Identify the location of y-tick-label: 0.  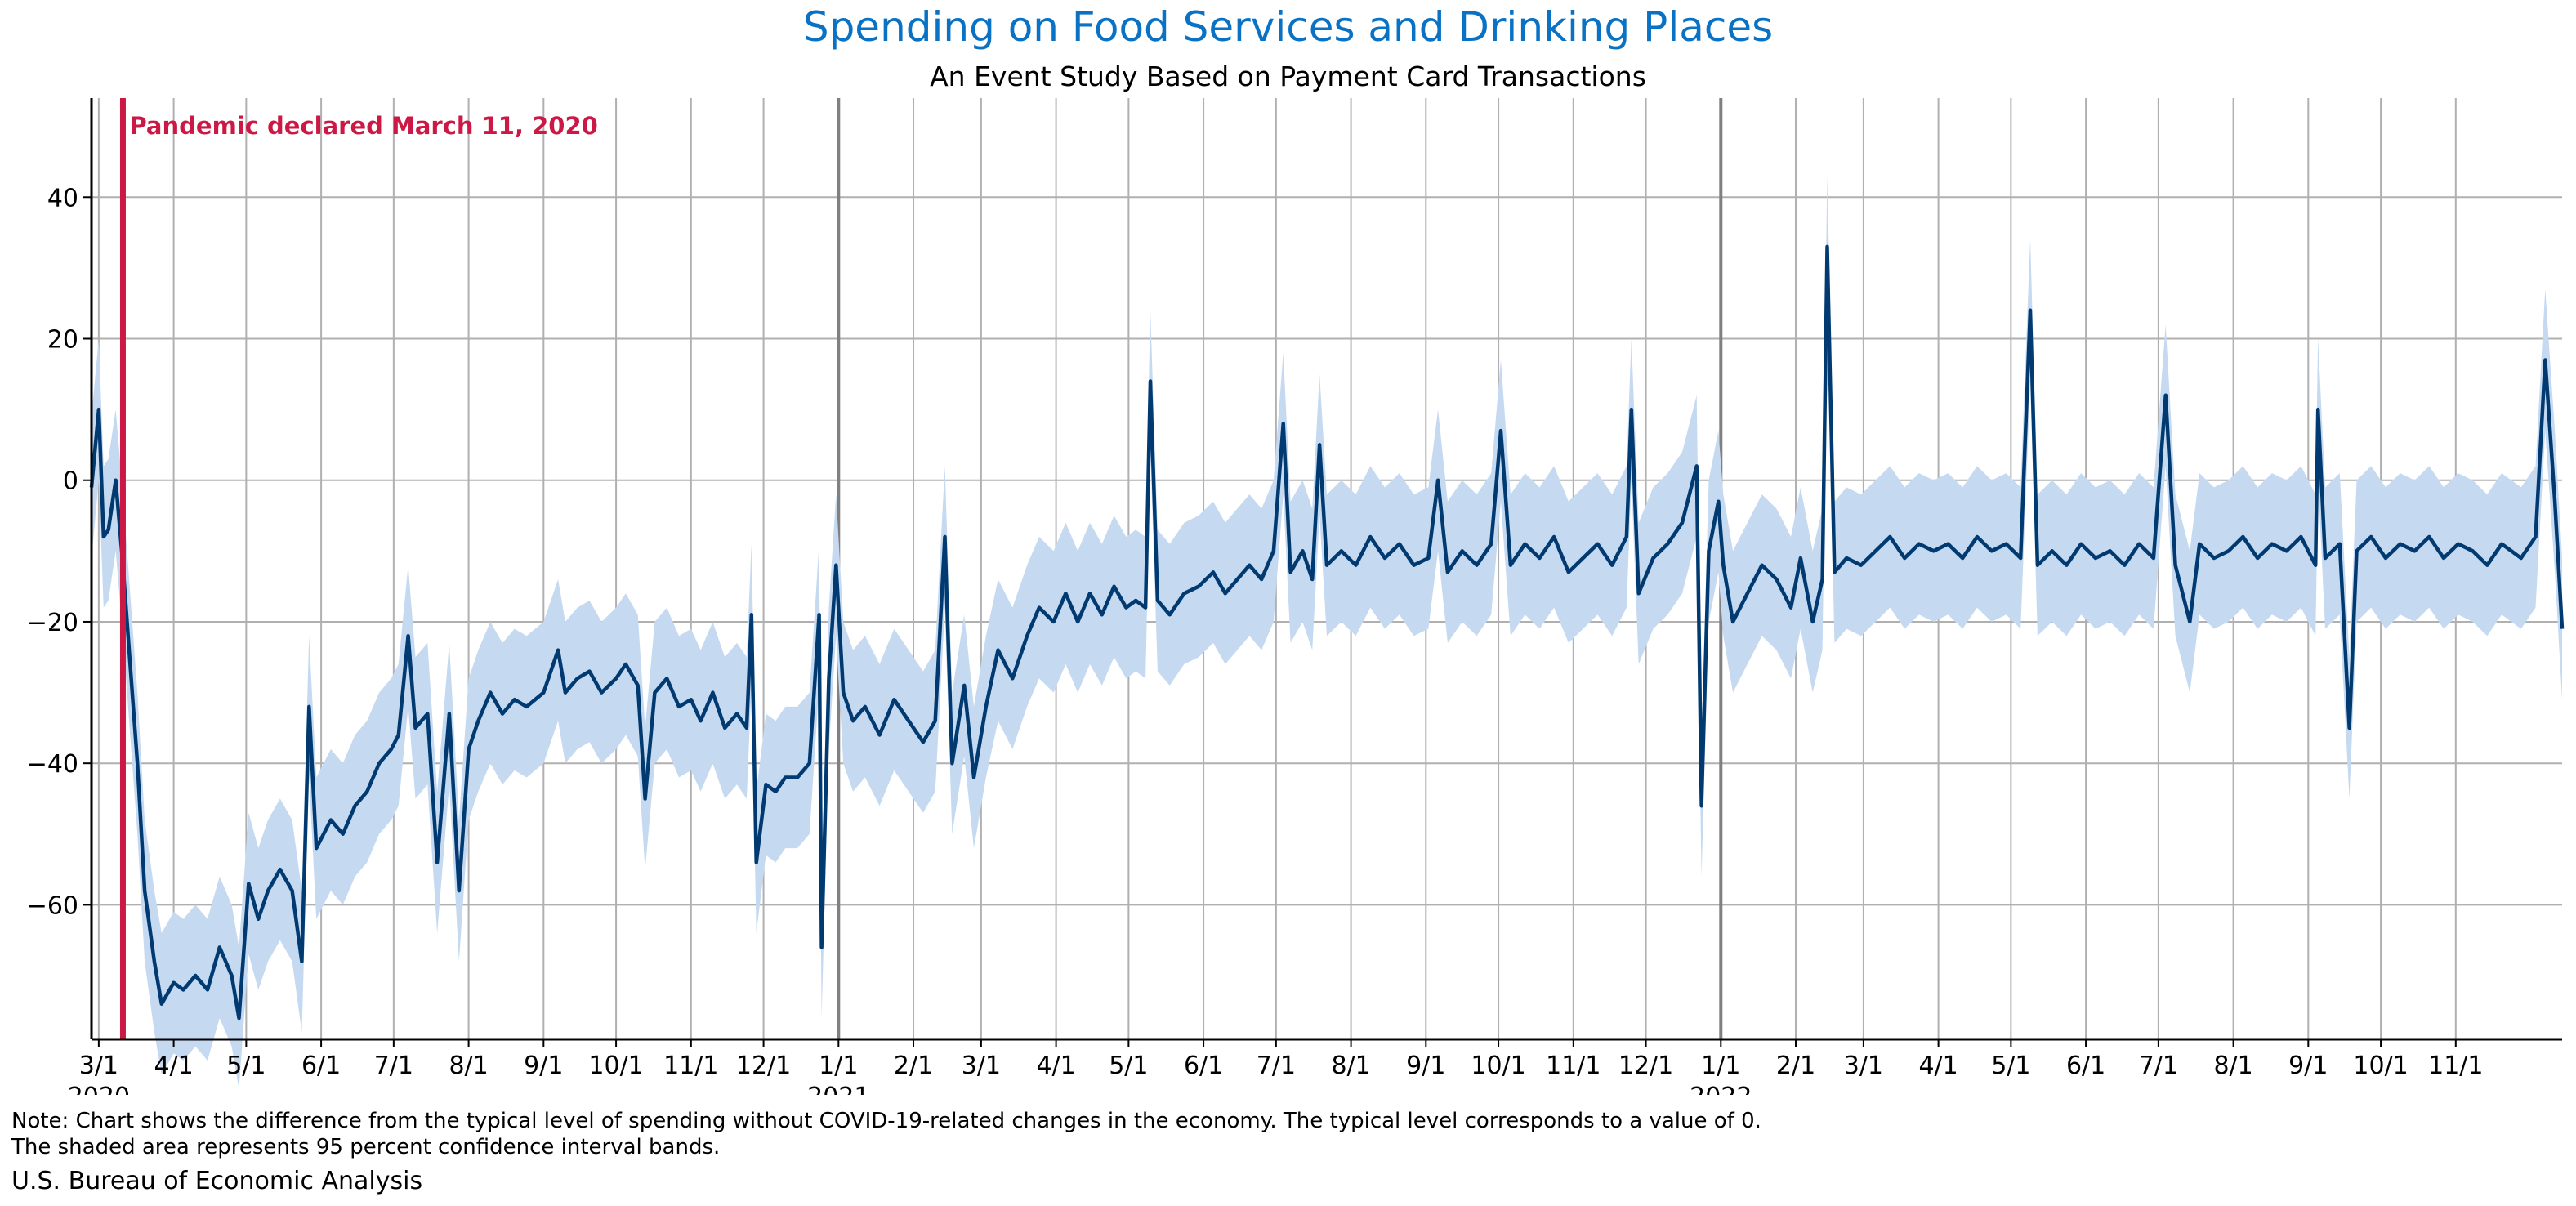
(71, 481).